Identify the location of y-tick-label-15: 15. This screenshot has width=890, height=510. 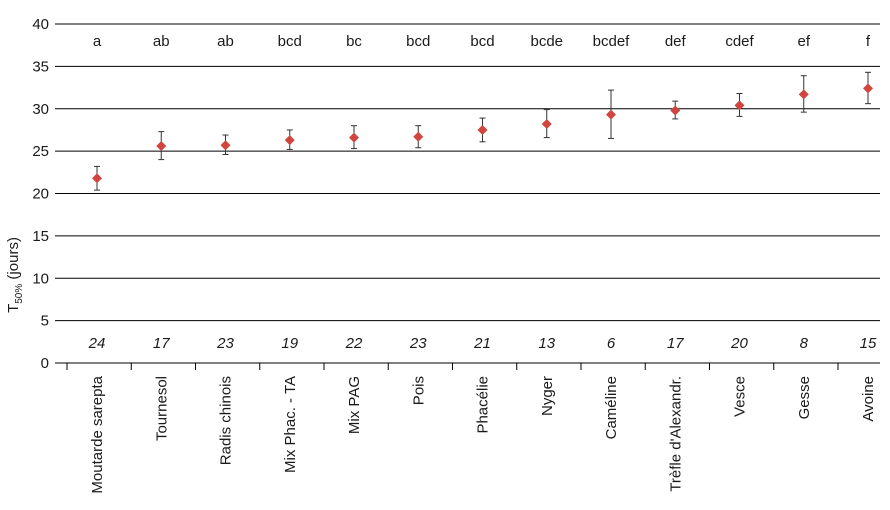
(40, 236).